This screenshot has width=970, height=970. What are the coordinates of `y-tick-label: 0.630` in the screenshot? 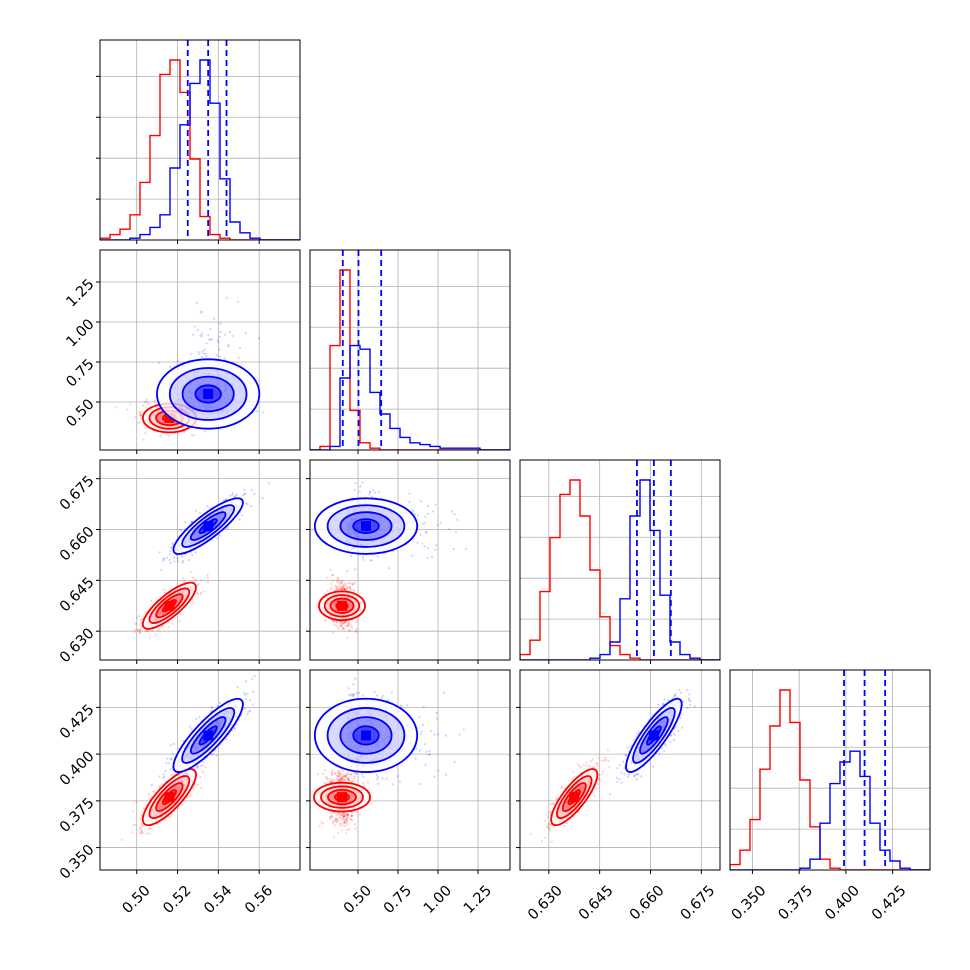 It's located at (77, 646).